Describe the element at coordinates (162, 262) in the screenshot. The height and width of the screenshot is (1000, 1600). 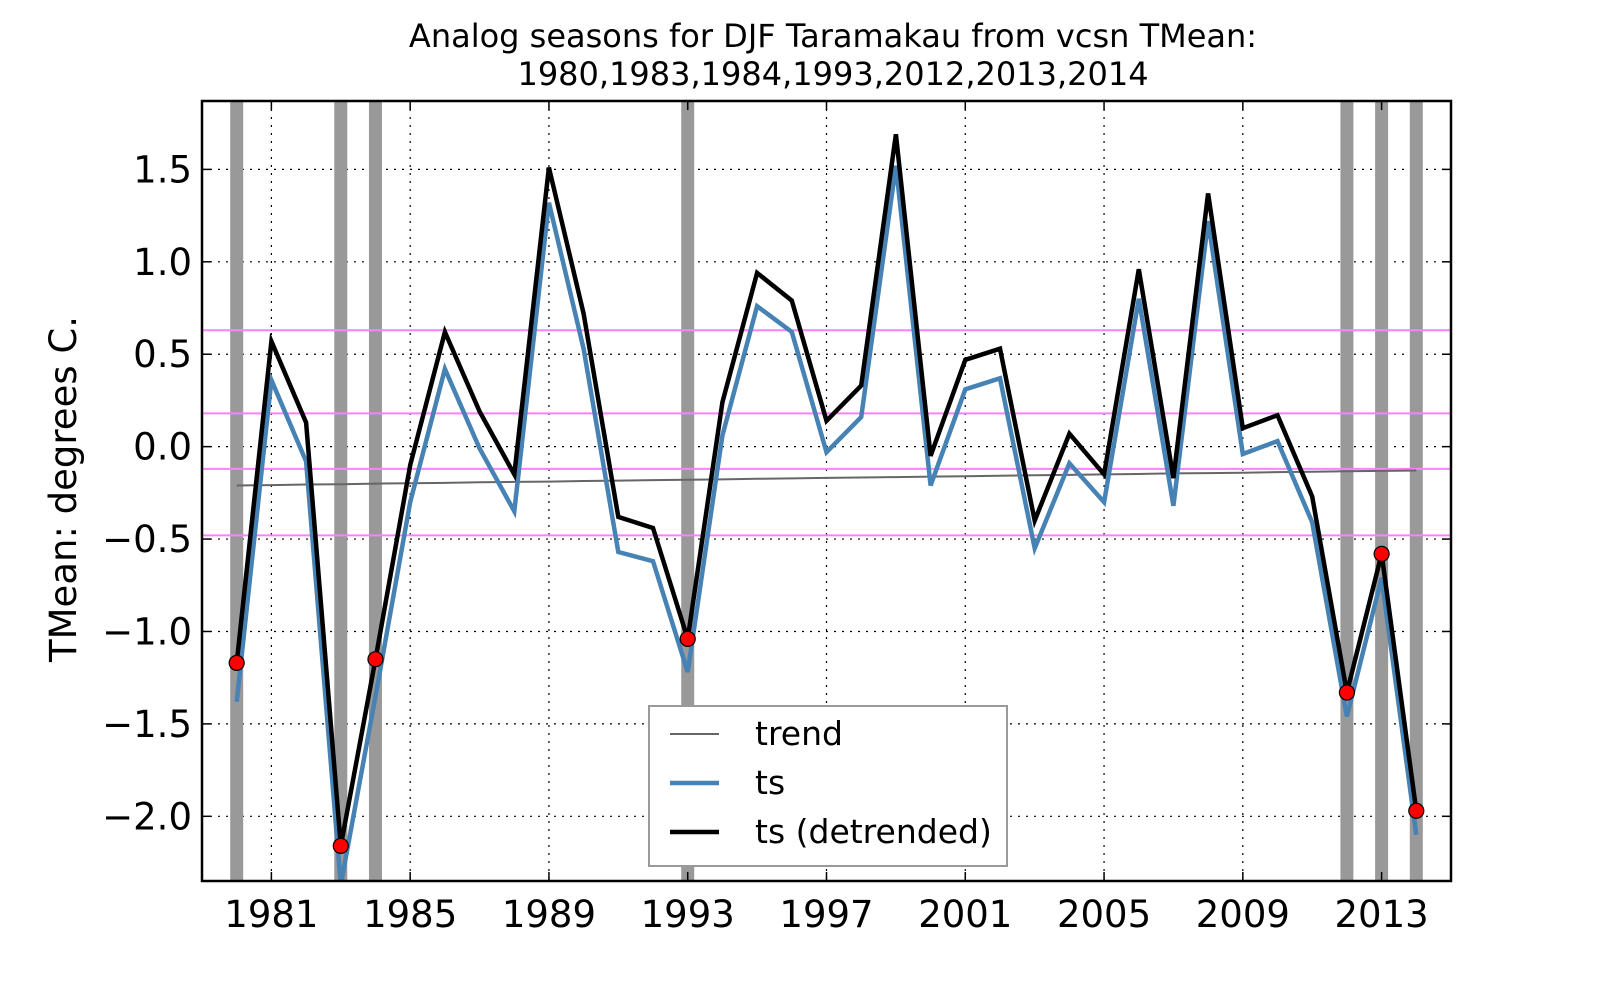
I see `y-tick-label: 1.0` at that location.